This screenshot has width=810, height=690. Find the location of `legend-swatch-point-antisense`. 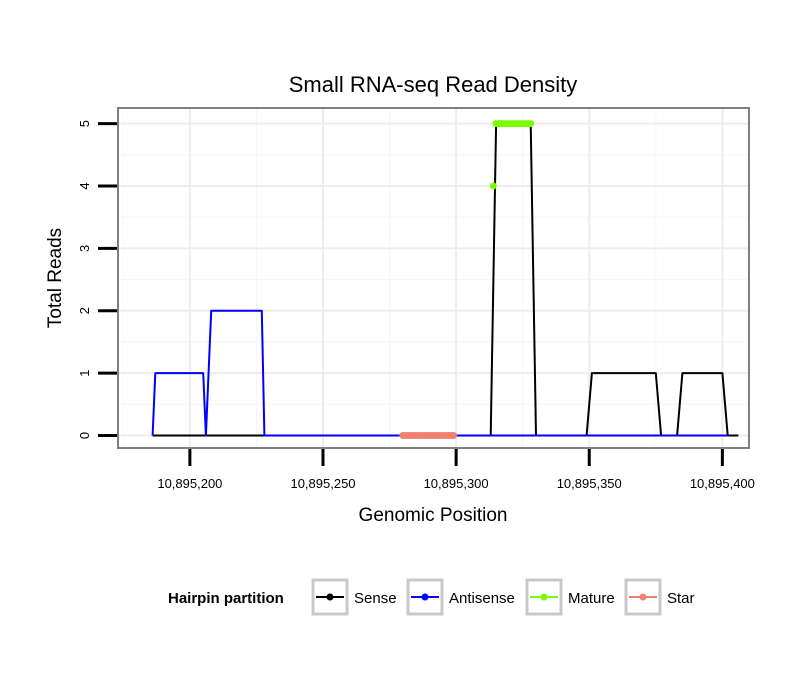

legend-swatch-point-antisense is located at coordinates (425, 597).